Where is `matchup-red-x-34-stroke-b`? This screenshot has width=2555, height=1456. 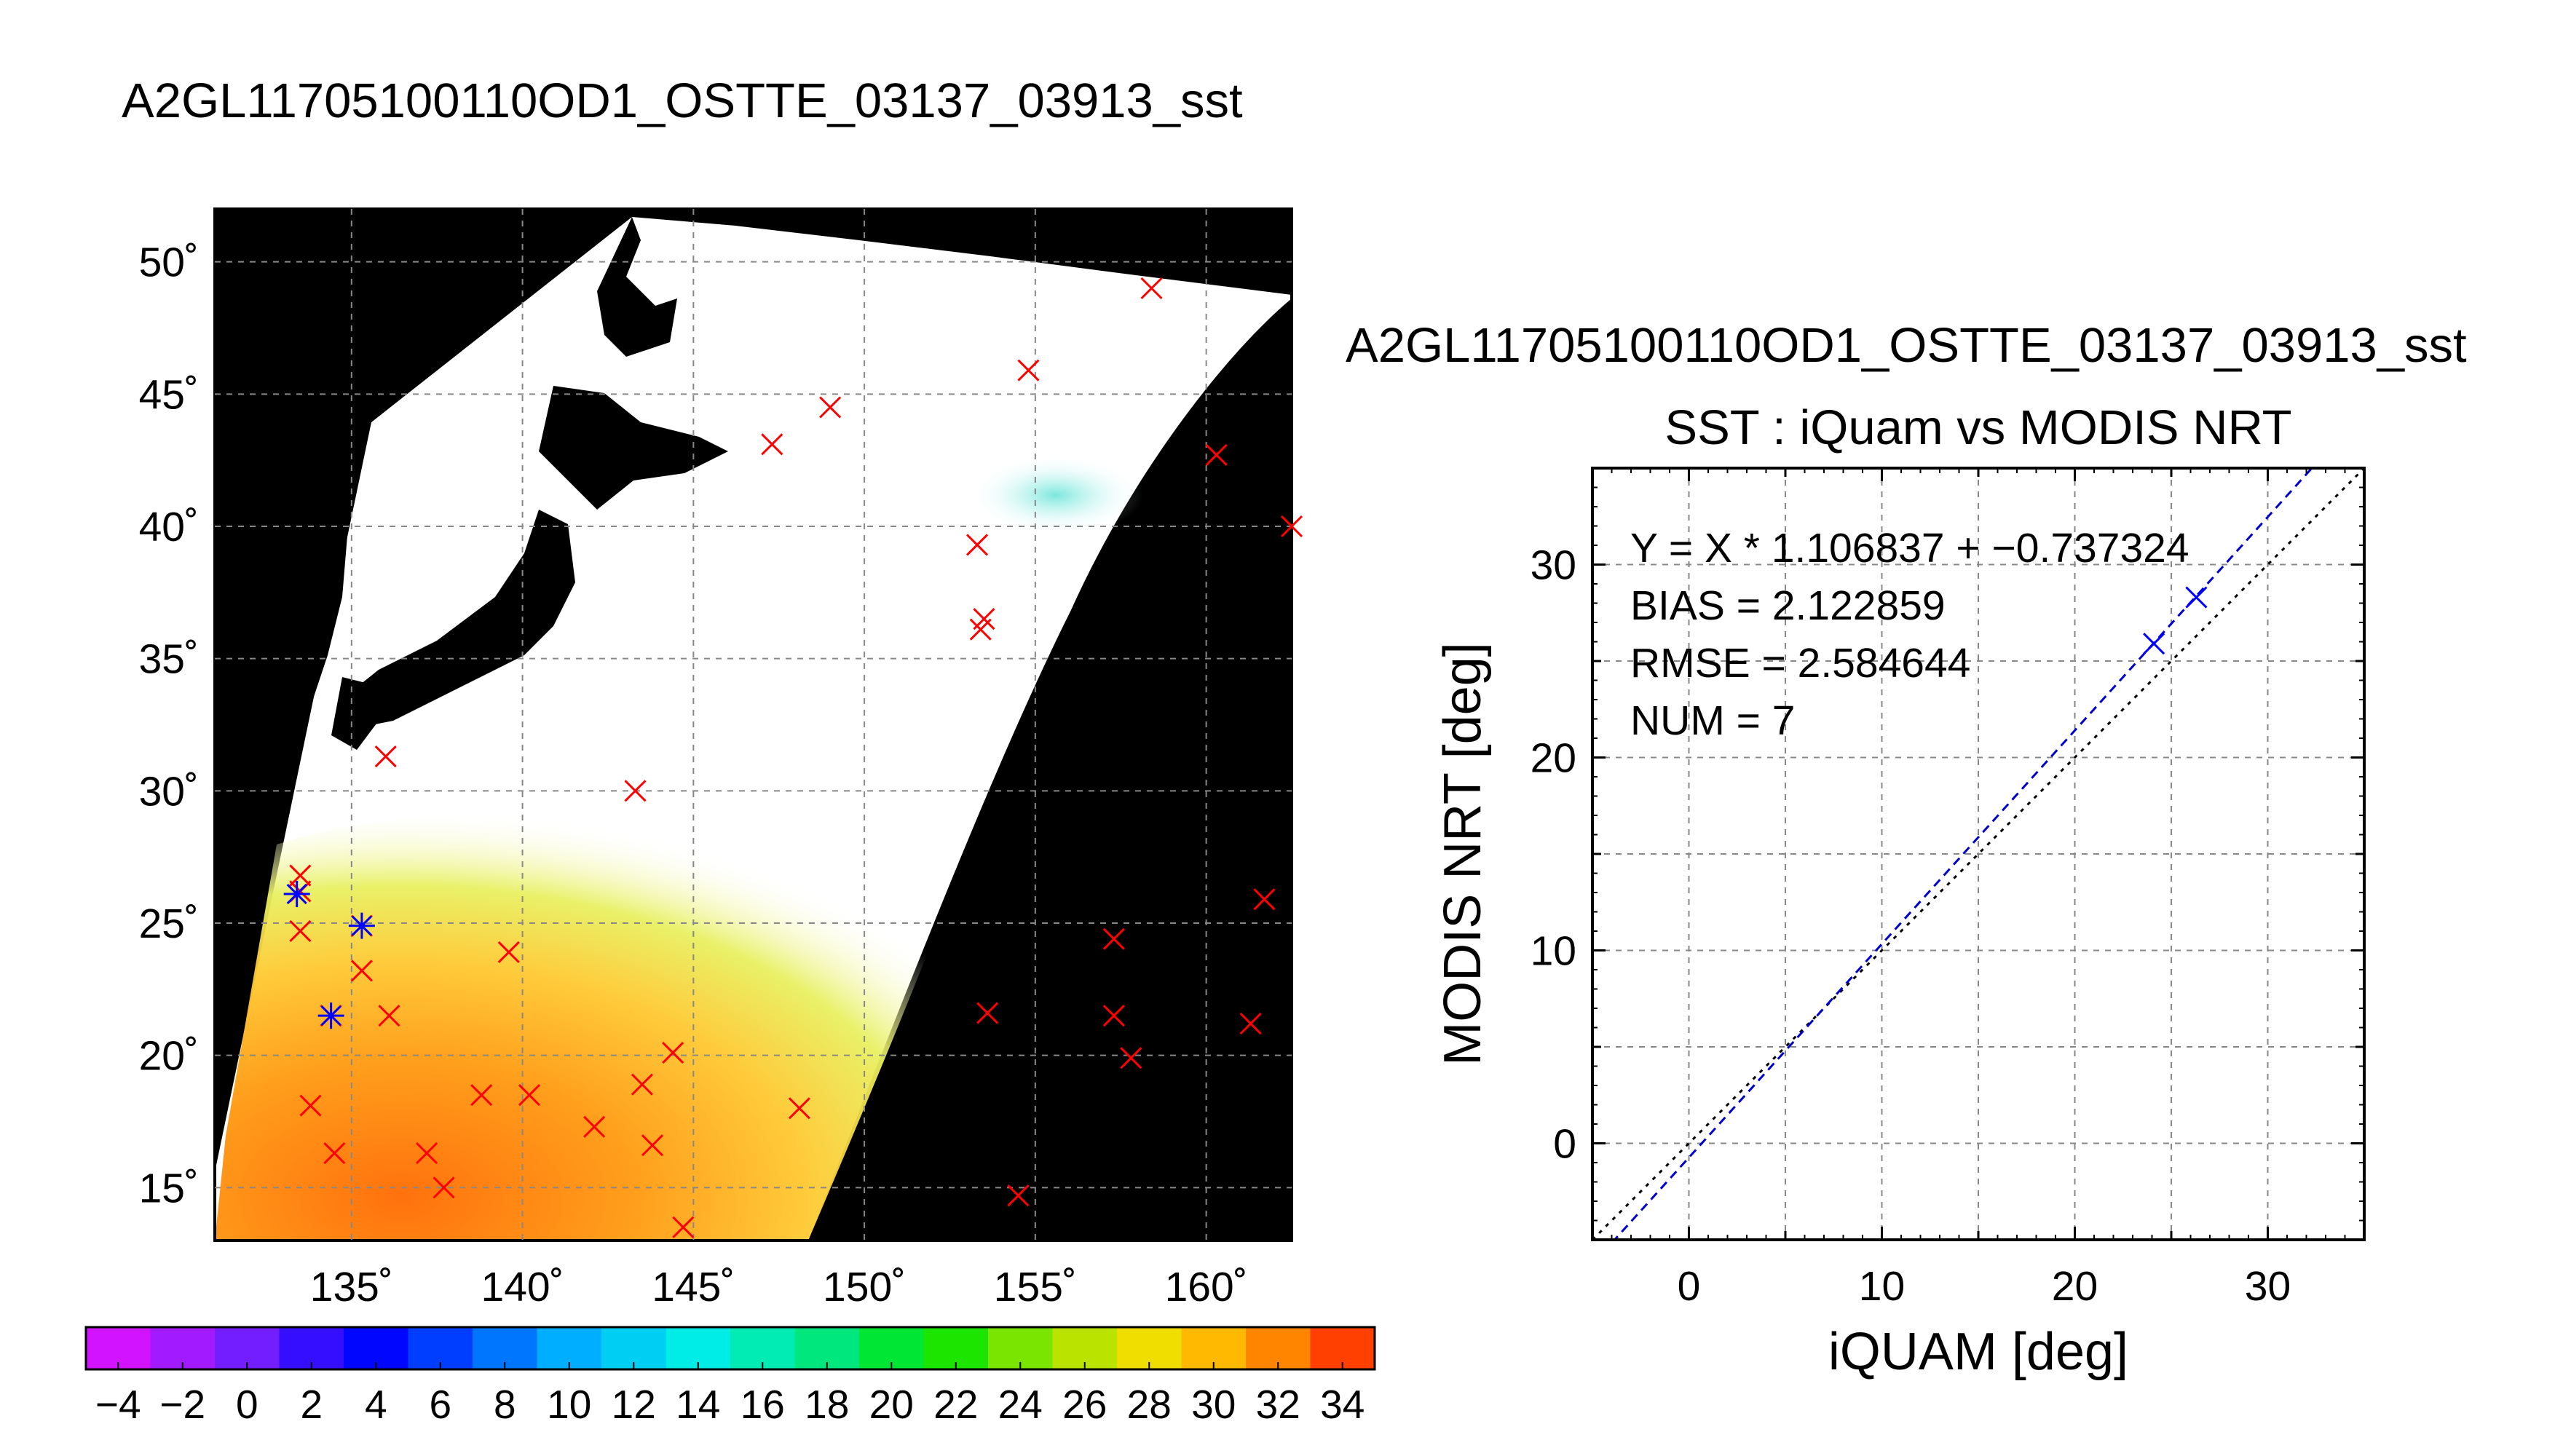
matchup-red-x-34-stroke-b is located at coordinates (427, 1153).